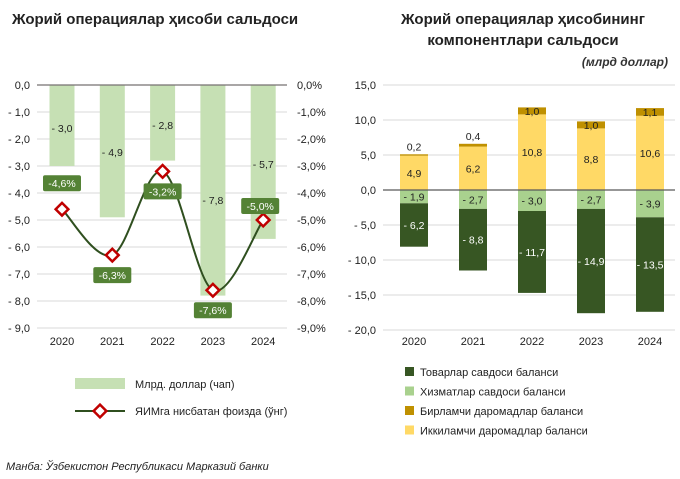 This screenshot has height=479, width=680. What do you see at coordinates (368, 156) in the screenshot?
I see `y-tick-label: 5,0` at bounding box center [368, 156].